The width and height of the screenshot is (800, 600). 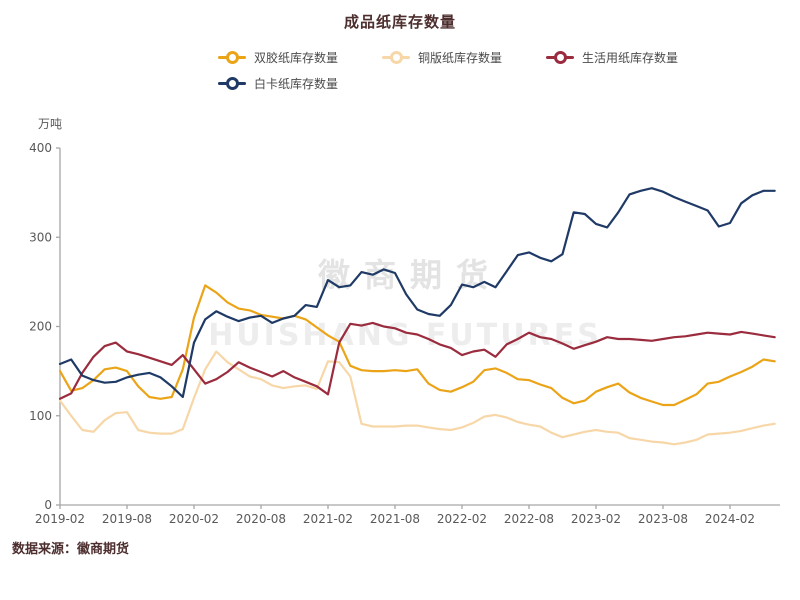 What do you see at coordinates (40, 327) in the screenshot?
I see `y-tick-label: 200` at bounding box center [40, 327].